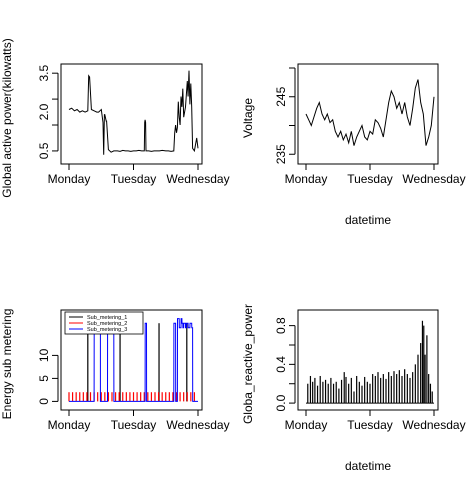 This screenshot has width=472, height=491. Describe the element at coordinates (44, 401) in the screenshot. I see `y-tick-label: 0` at that location.